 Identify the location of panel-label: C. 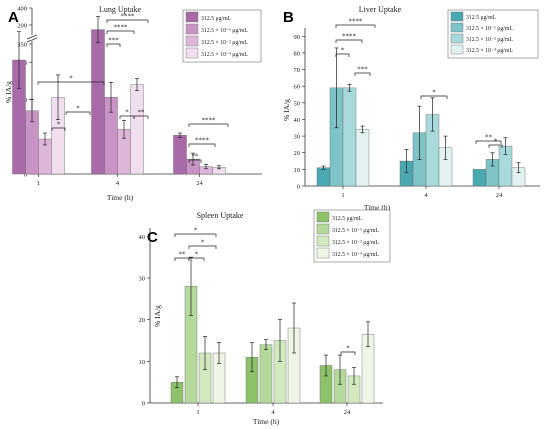
(152, 237).